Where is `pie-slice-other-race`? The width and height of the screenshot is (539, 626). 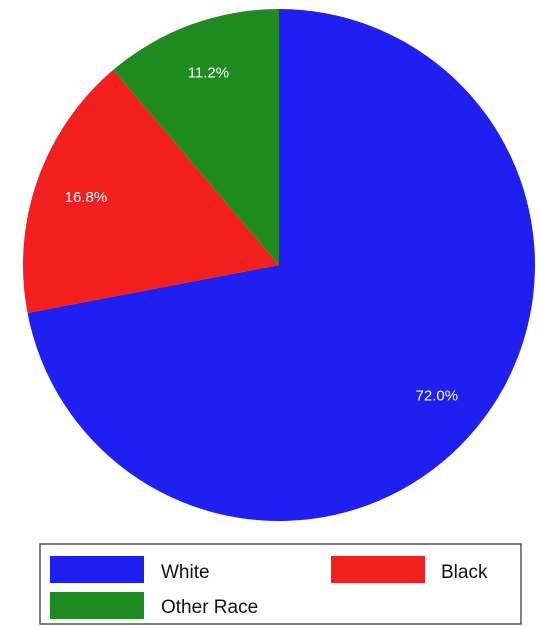
pie-slice-other-race is located at coordinates (196, 136).